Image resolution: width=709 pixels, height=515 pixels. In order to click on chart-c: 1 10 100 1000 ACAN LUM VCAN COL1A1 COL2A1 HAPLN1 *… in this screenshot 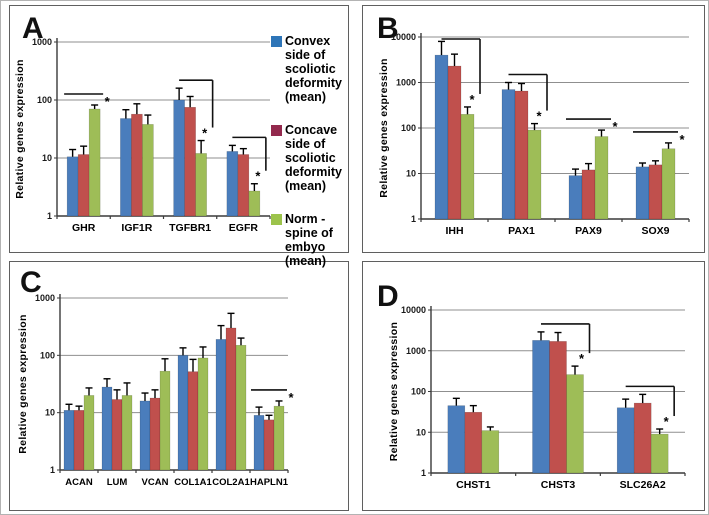, I will do `click(155, 390)`.